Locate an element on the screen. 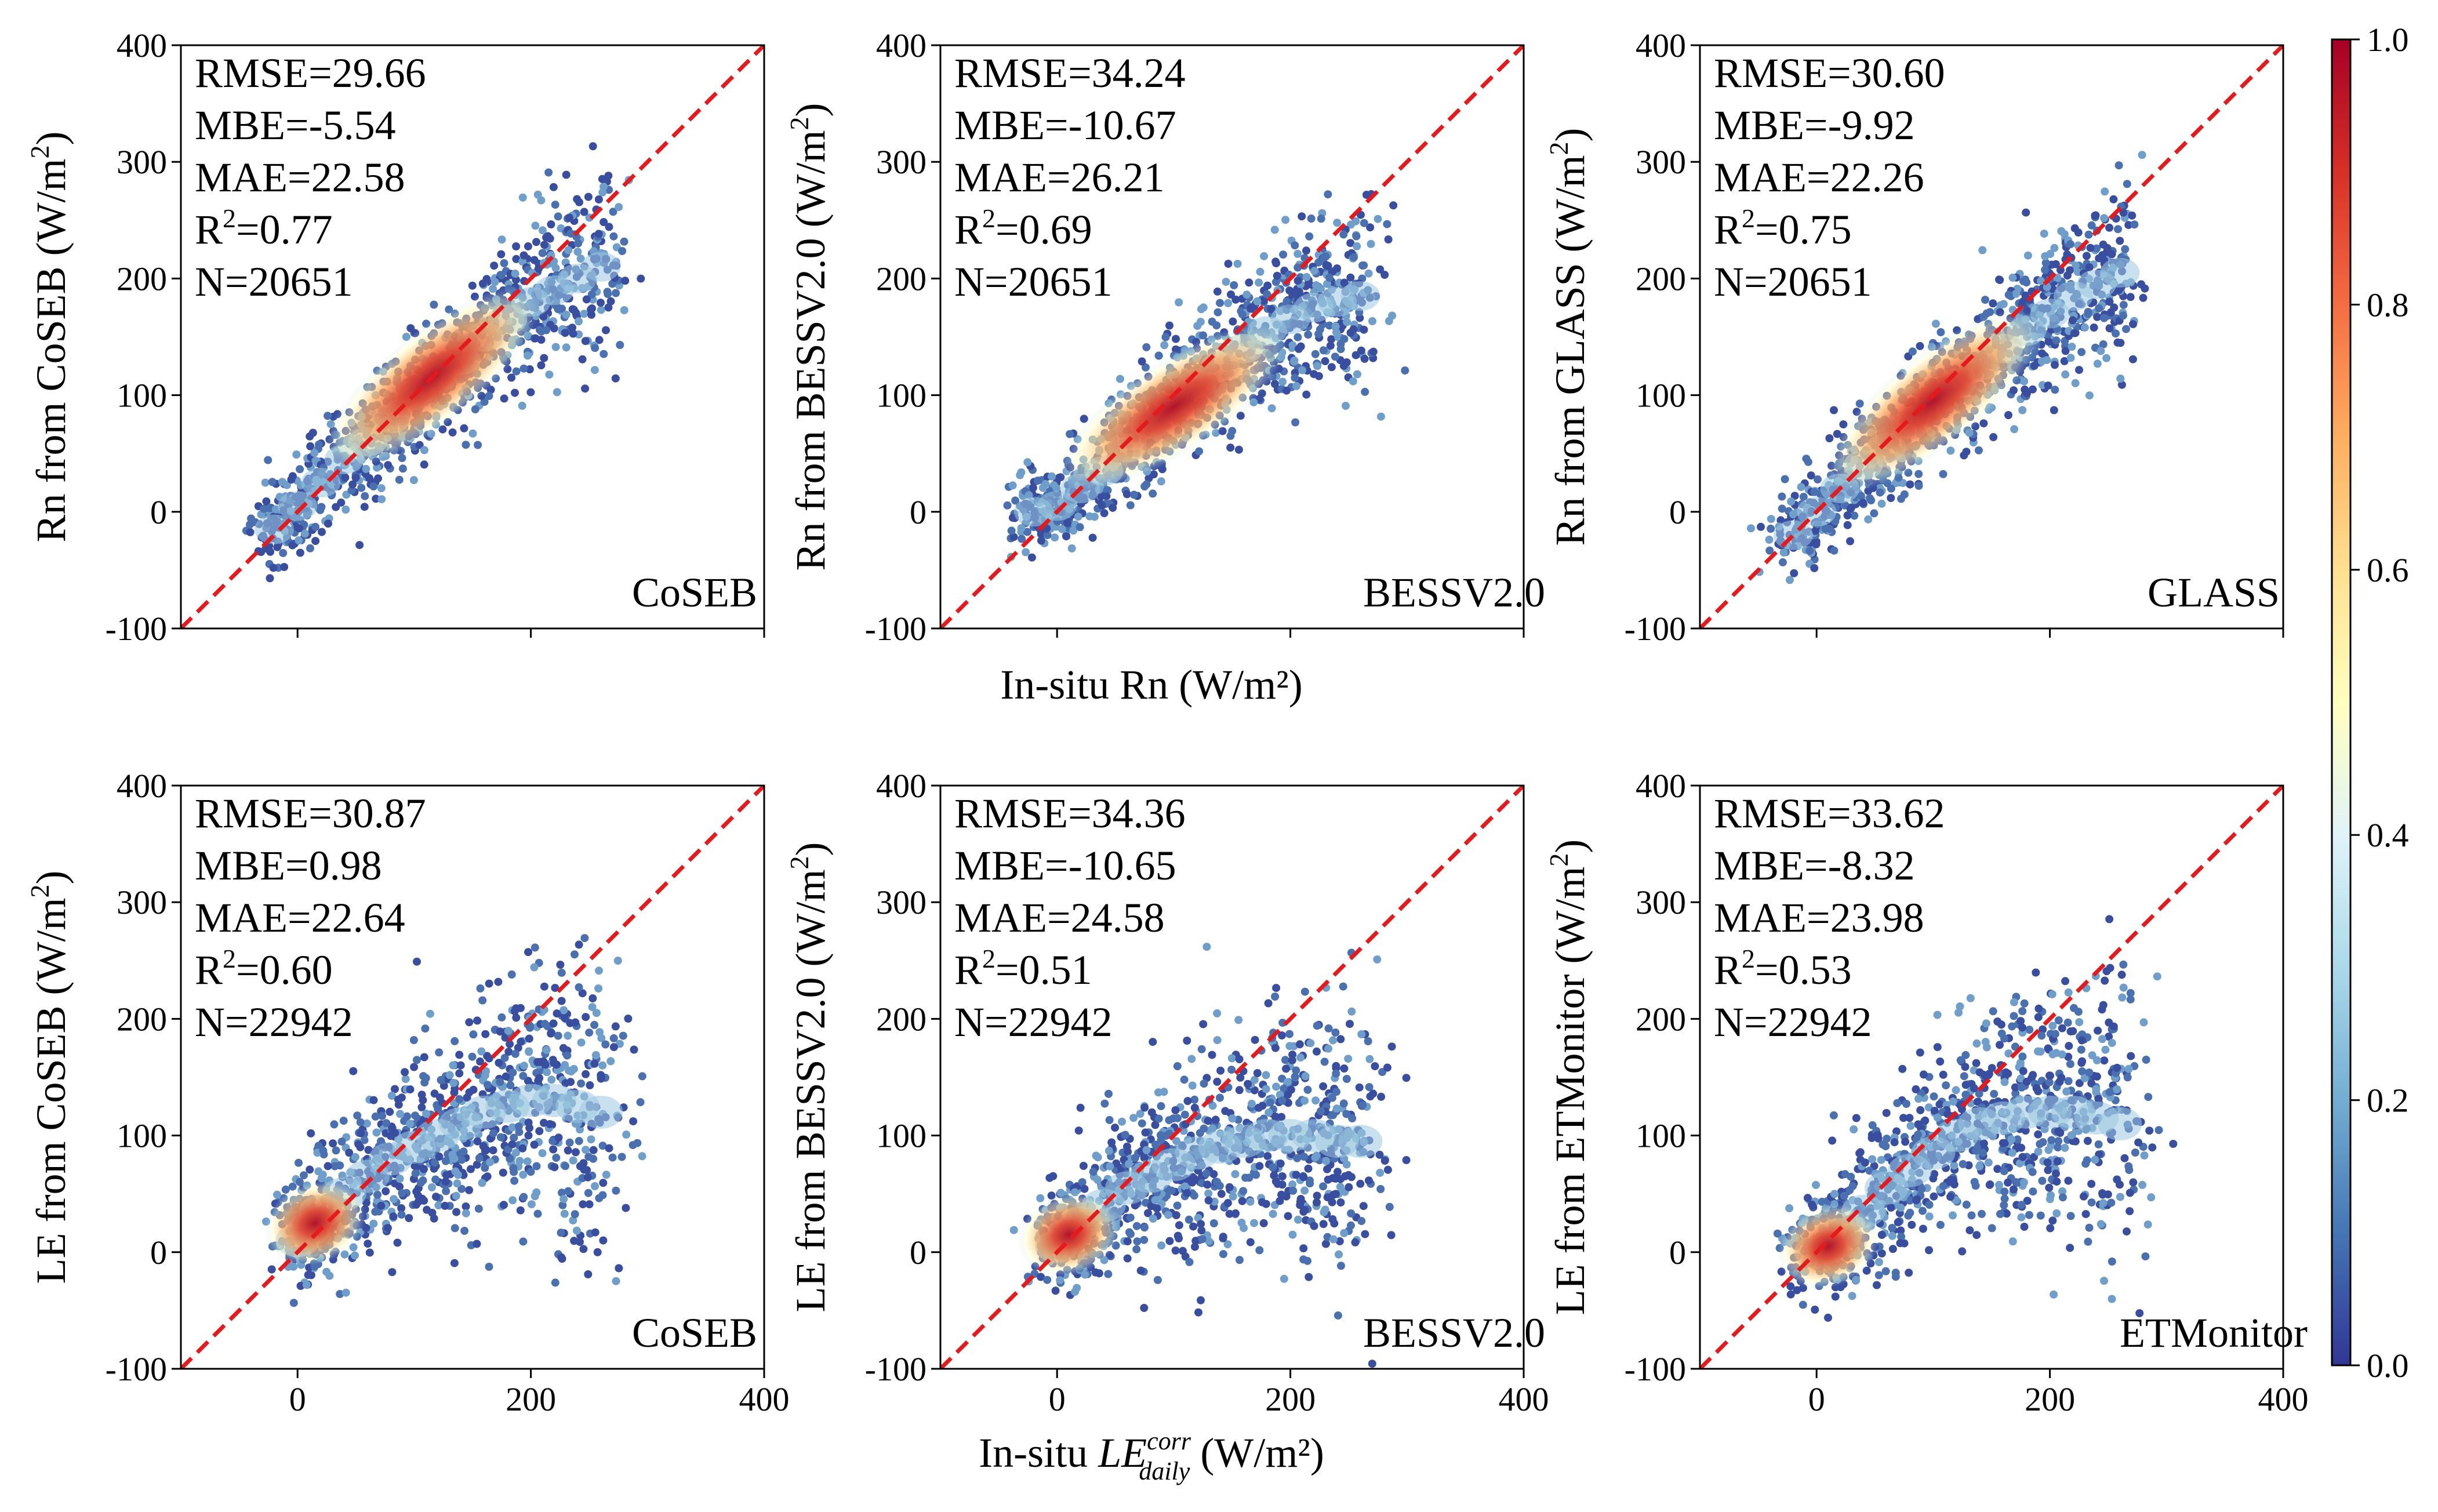 The width and height of the screenshot is (2438, 1512). stat-line: RMSE=30.87 is located at coordinates (310, 813).